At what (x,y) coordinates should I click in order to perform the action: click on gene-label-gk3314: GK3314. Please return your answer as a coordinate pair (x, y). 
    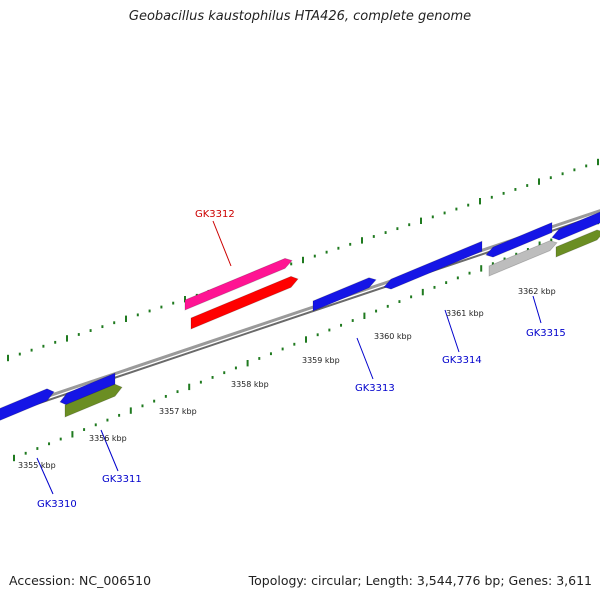
    Looking at the image, I should click on (462, 360).